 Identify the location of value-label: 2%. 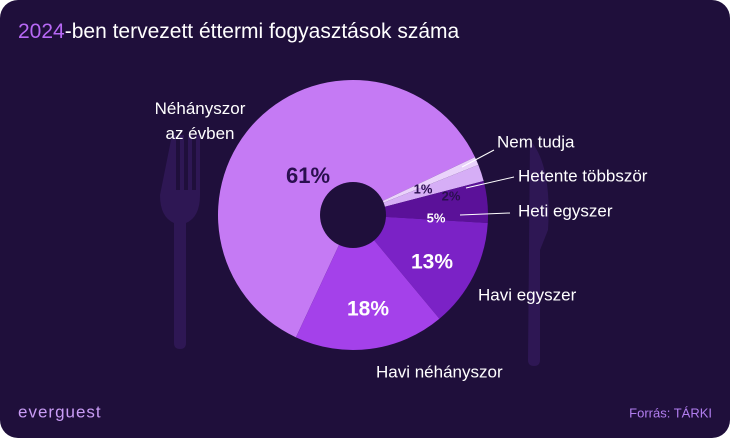
(451, 195).